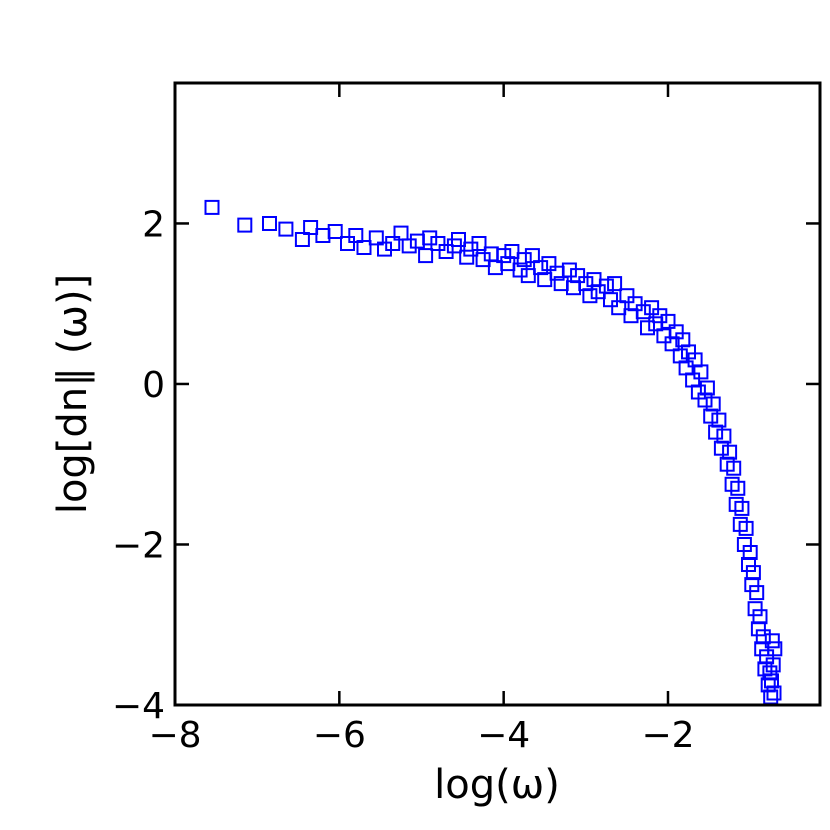 This screenshot has width=830, height=830. I want to click on y-tick-label: −4, so click(138, 706).